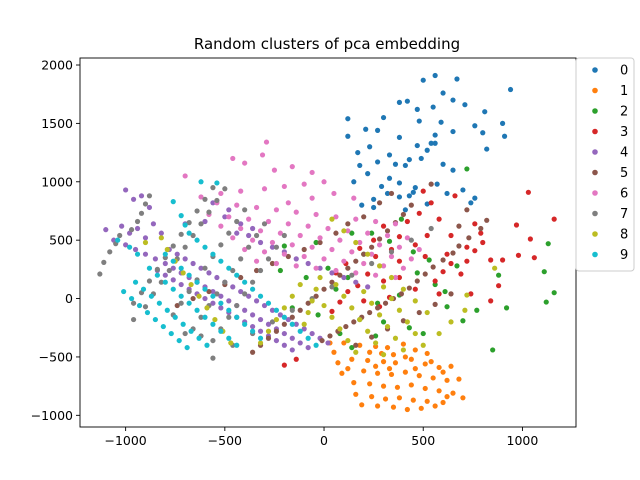  Describe the element at coordinates (624, 173) in the screenshot. I see `legend-label-5: 5` at that location.